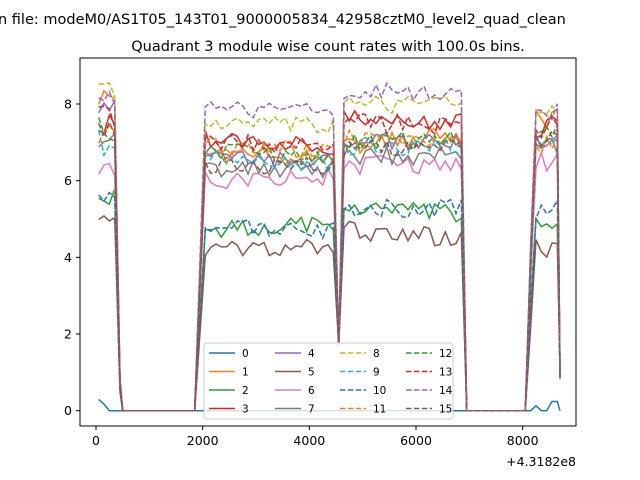 This screenshot has height=480, width=640. What do you see at coordinates (328, 381) in the screenshot?
I see `legend-box` at bounding box center [328, 381].